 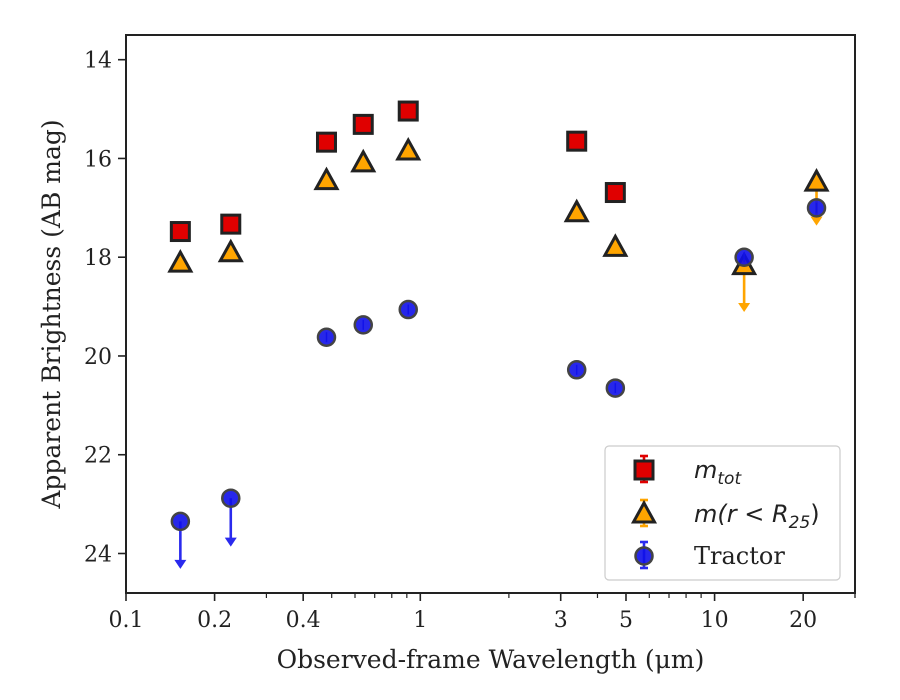 What do you see at coordinates (397, 171) in the screenshot?
I see `series-square` at bounding box center [397, 171].